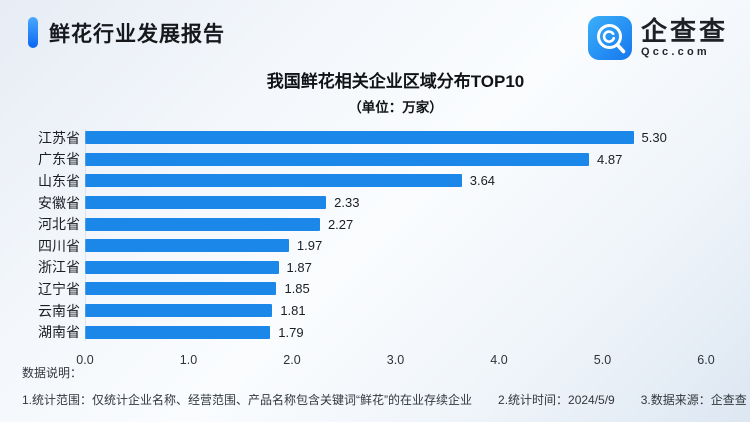 The width and height of the screenshot is (750, 422). I want to click on bar-track: 1.97, so click(395, 245).